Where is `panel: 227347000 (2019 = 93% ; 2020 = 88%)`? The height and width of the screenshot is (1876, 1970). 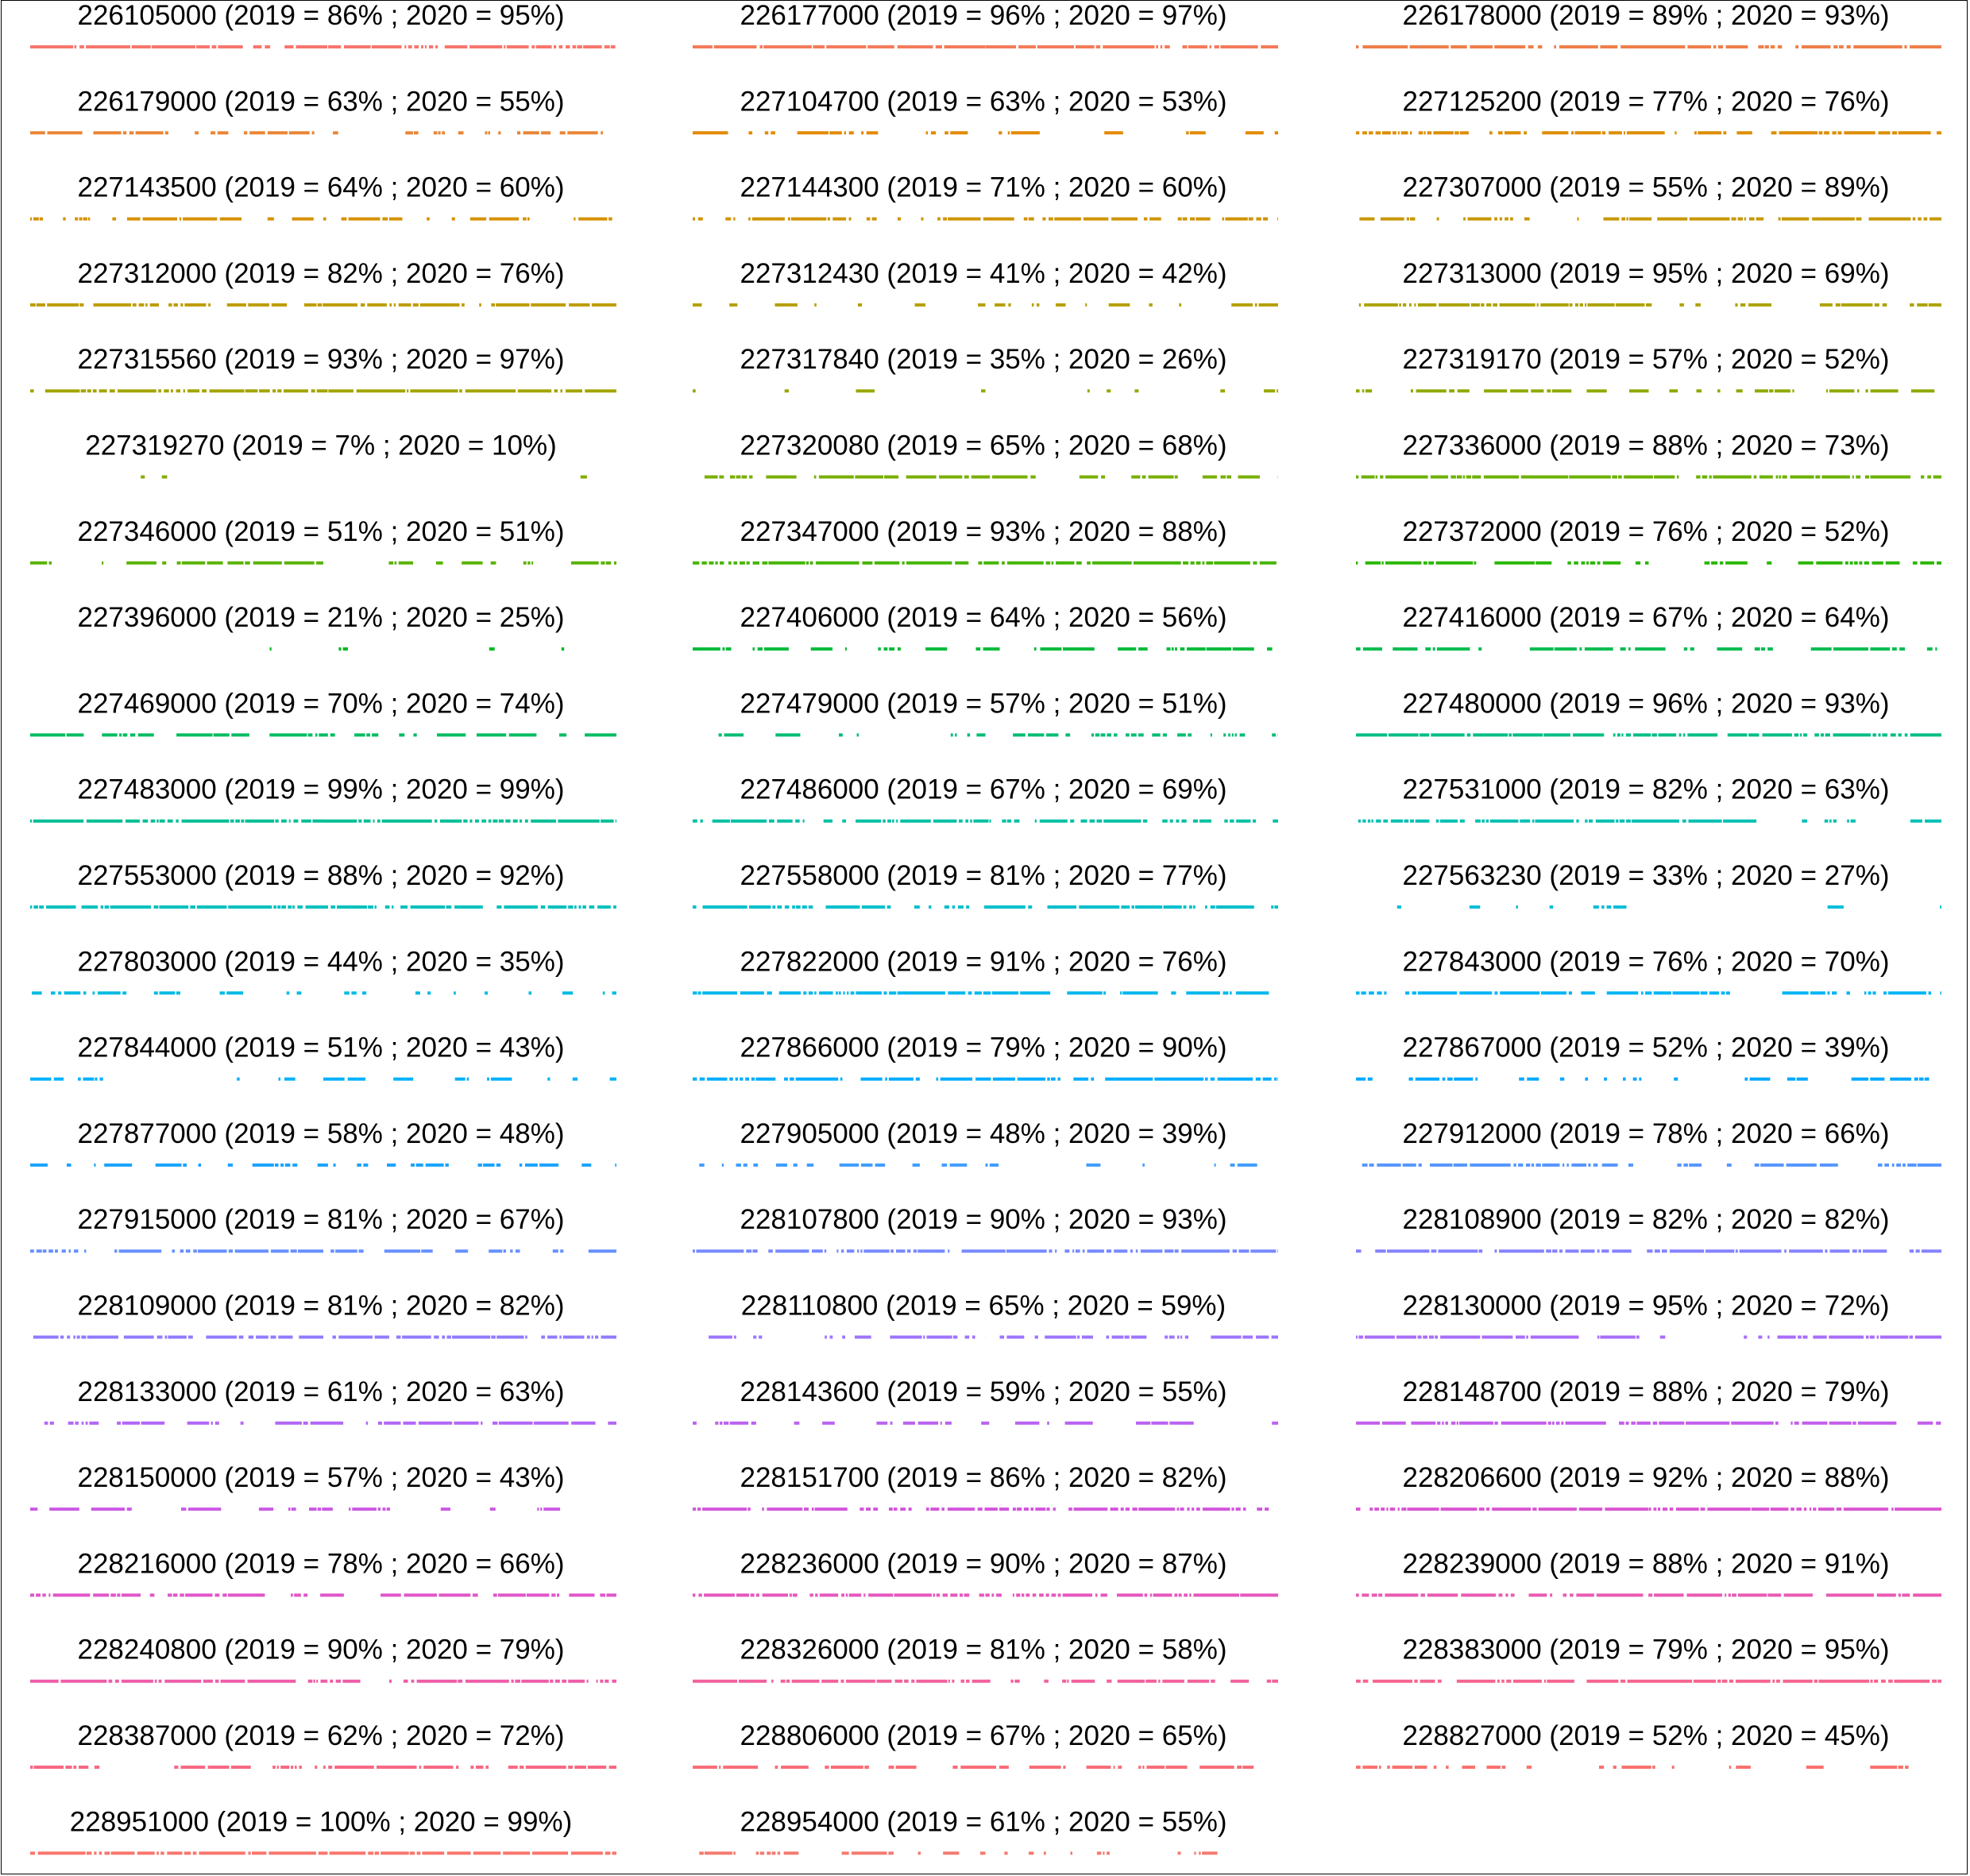 panel: 227347000 (2019 = 93% ; 2020 = 88%) is located at coordinates (985, 540).